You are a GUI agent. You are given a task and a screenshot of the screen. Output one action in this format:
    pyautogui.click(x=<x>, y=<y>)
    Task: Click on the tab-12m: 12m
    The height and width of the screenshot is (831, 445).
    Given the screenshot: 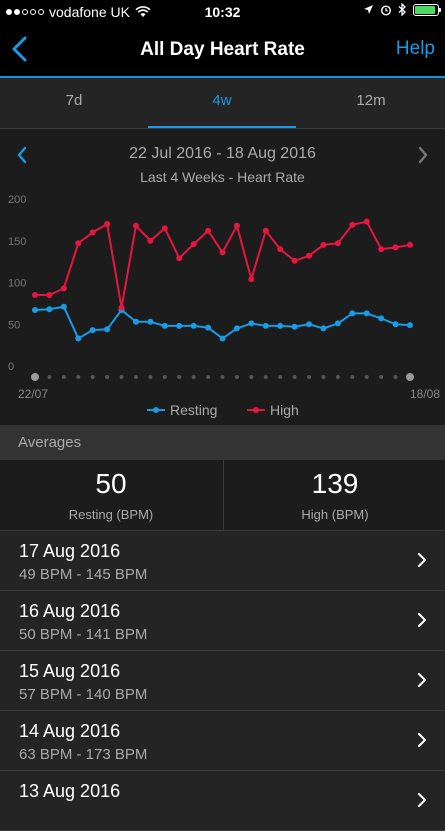 What is the action you would take?
    pyautogui.click(x=371, y=100)
    